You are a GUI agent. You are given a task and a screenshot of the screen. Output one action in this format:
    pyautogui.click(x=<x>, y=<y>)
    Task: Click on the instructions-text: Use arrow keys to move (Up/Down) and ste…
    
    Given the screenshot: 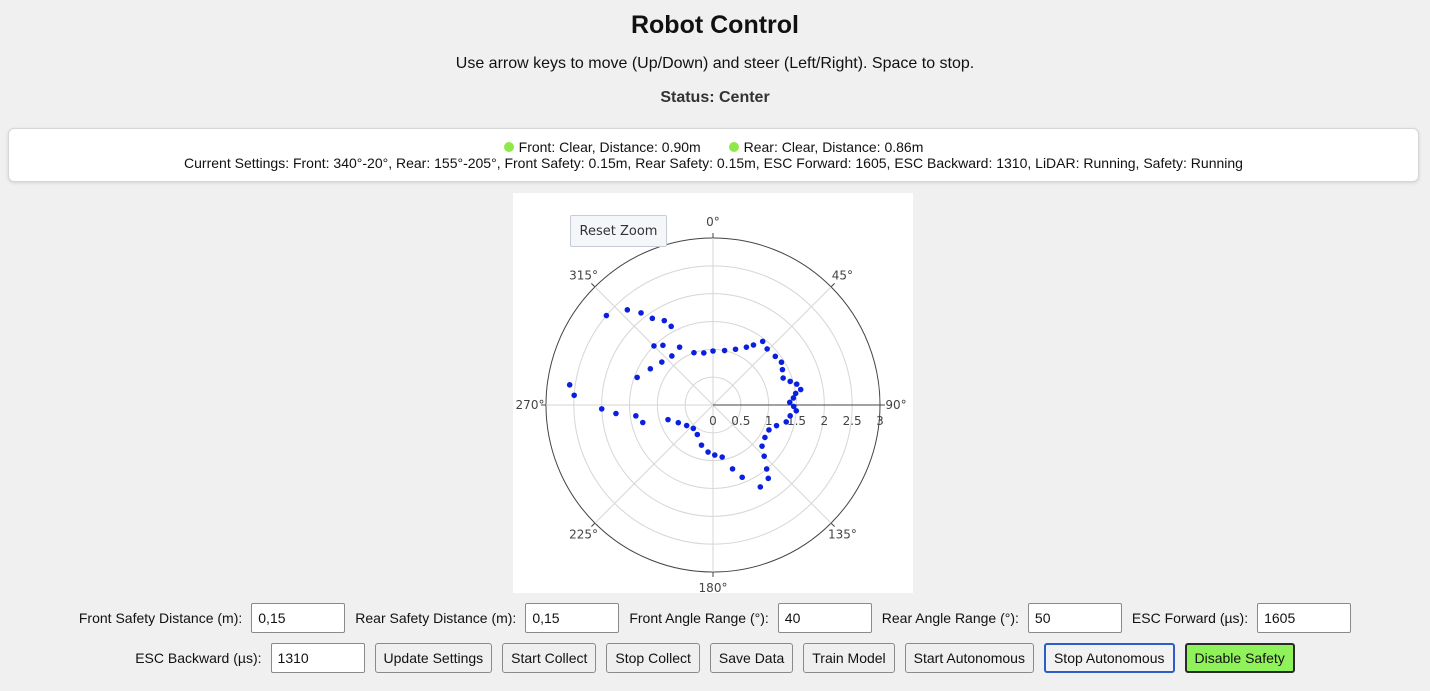 What is the action you would take?
    pyautogui.click(x=715, y=63)
    